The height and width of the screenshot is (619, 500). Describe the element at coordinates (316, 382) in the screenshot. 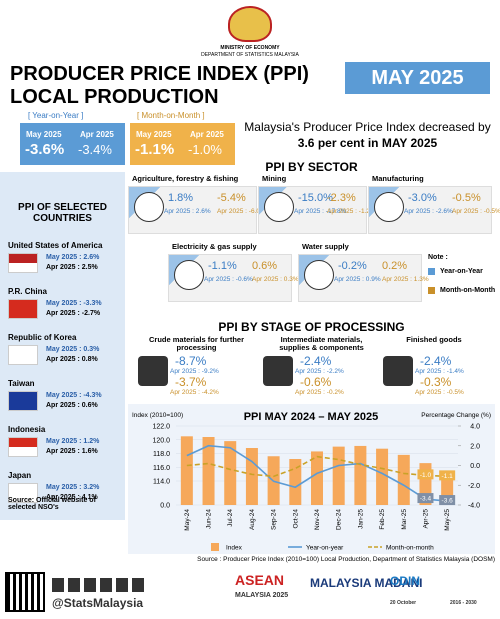

I see `stage-mom: -0.6%` at that location.